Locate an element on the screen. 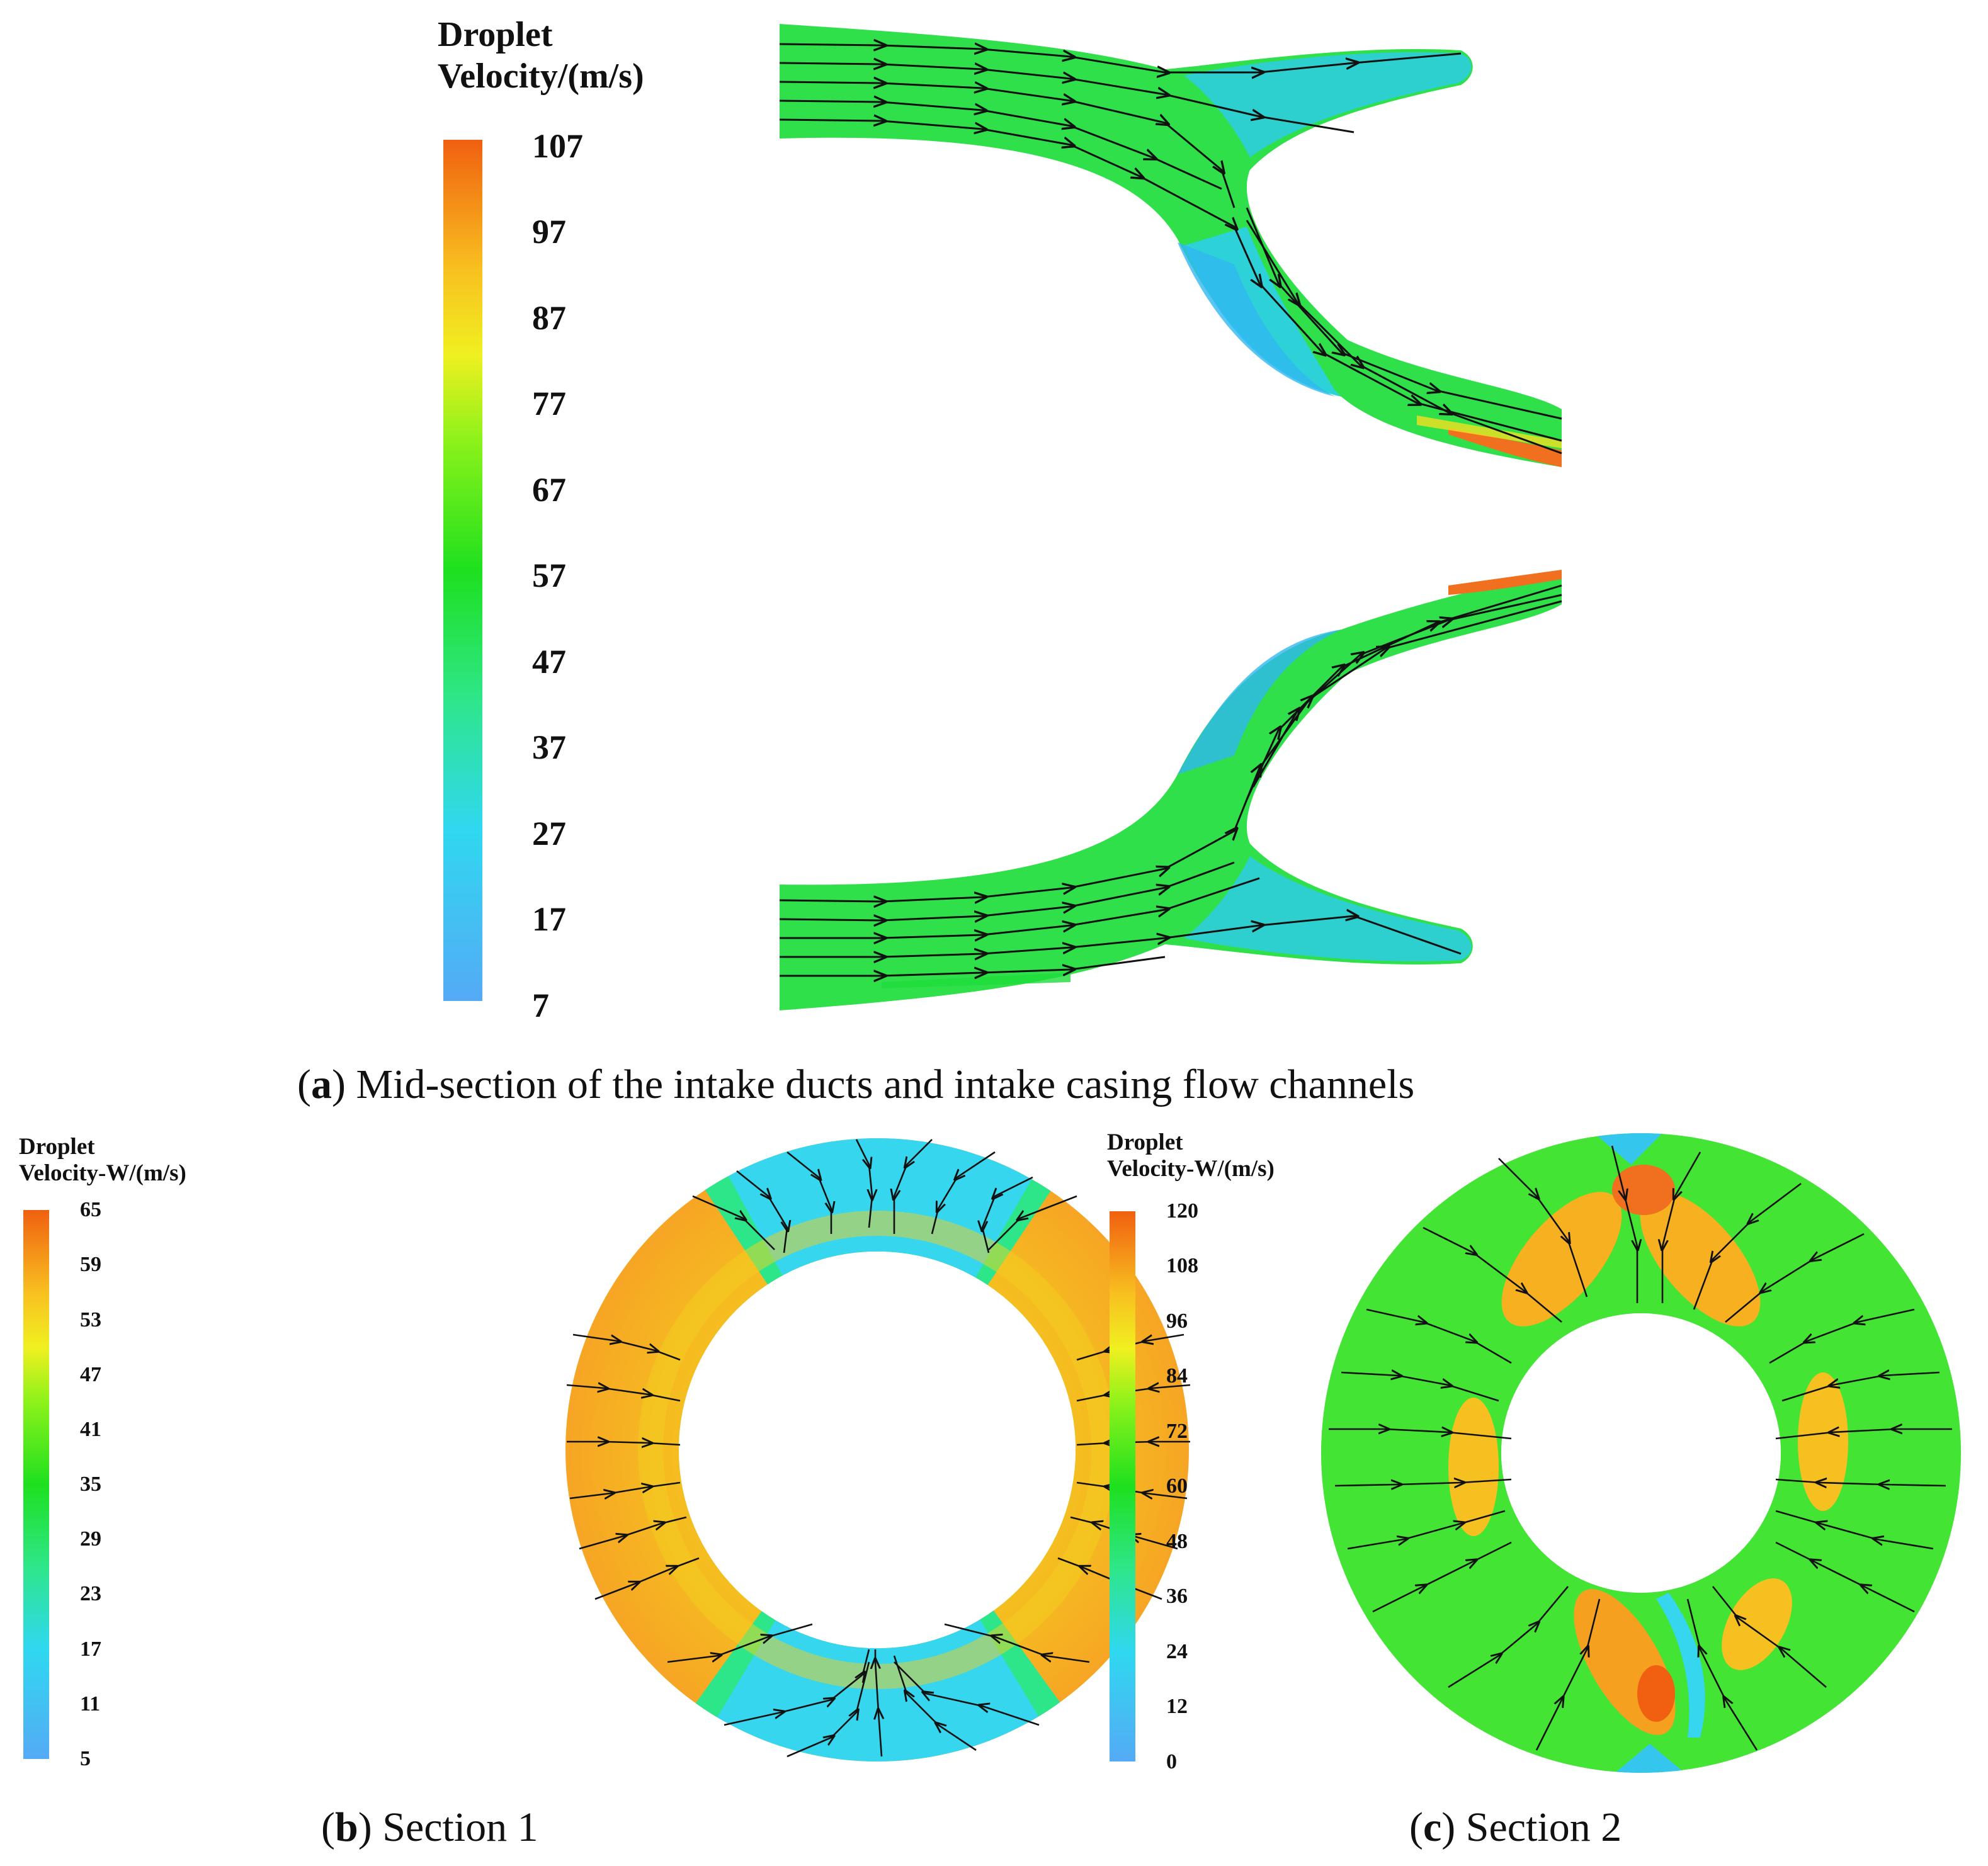 The width and height of the screenshot is (1988, 1866). legend-c-tick: 0 is located at coordinates (1171, 1761).